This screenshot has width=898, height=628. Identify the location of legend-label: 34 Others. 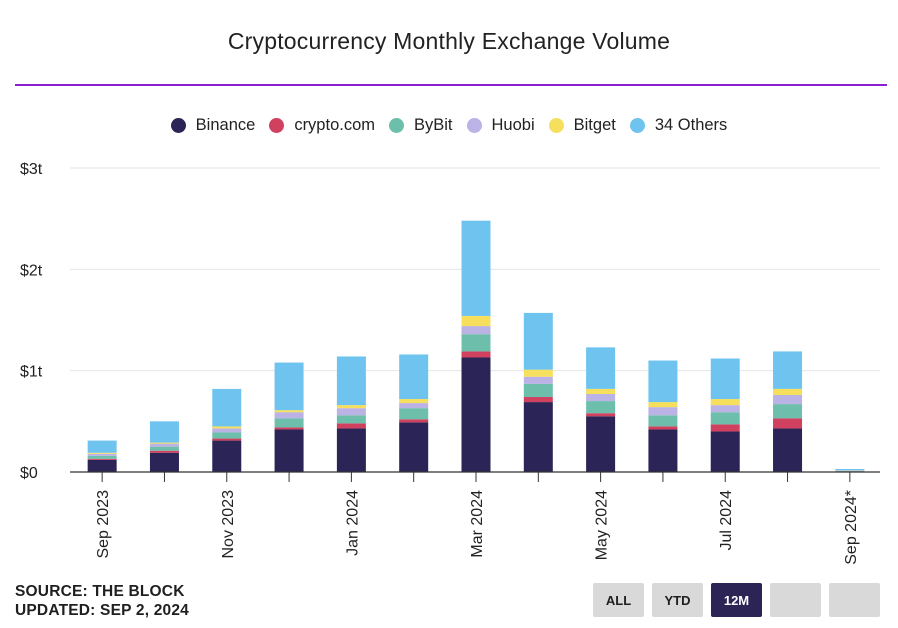
(691, 125).